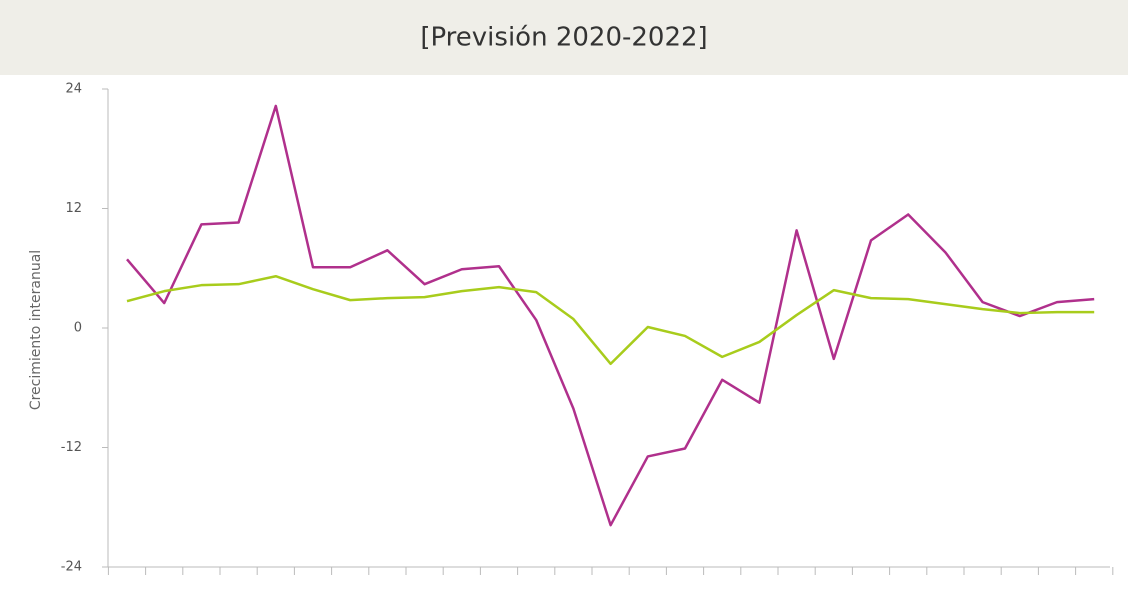 This screenshot has width=1128, height=591. What do you see at coordinates (36, 330) in the screenshot?
I see `y-axis-label: Crecimiento interanual` at bounding box center [36, 330].